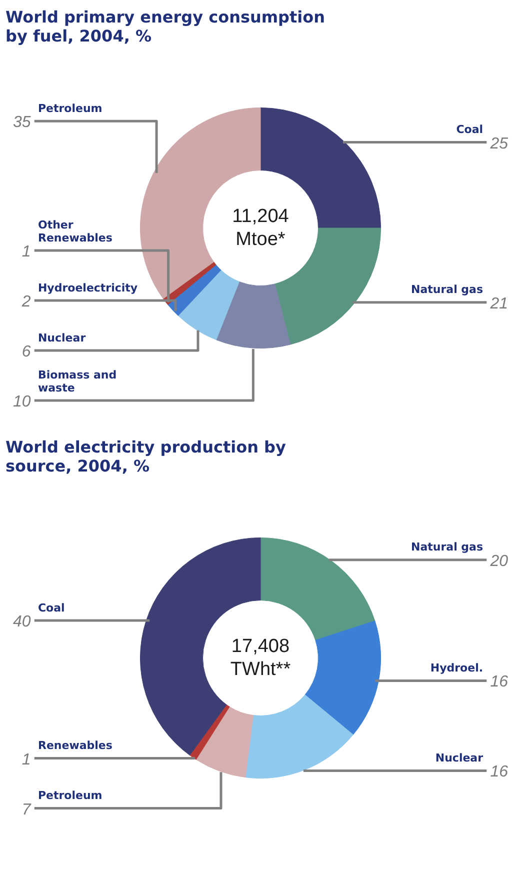  What do you see at coordinates (75, 231) in the screenshot?
I see `slice-label: Other Renewables` at bounding box center [75, 231].